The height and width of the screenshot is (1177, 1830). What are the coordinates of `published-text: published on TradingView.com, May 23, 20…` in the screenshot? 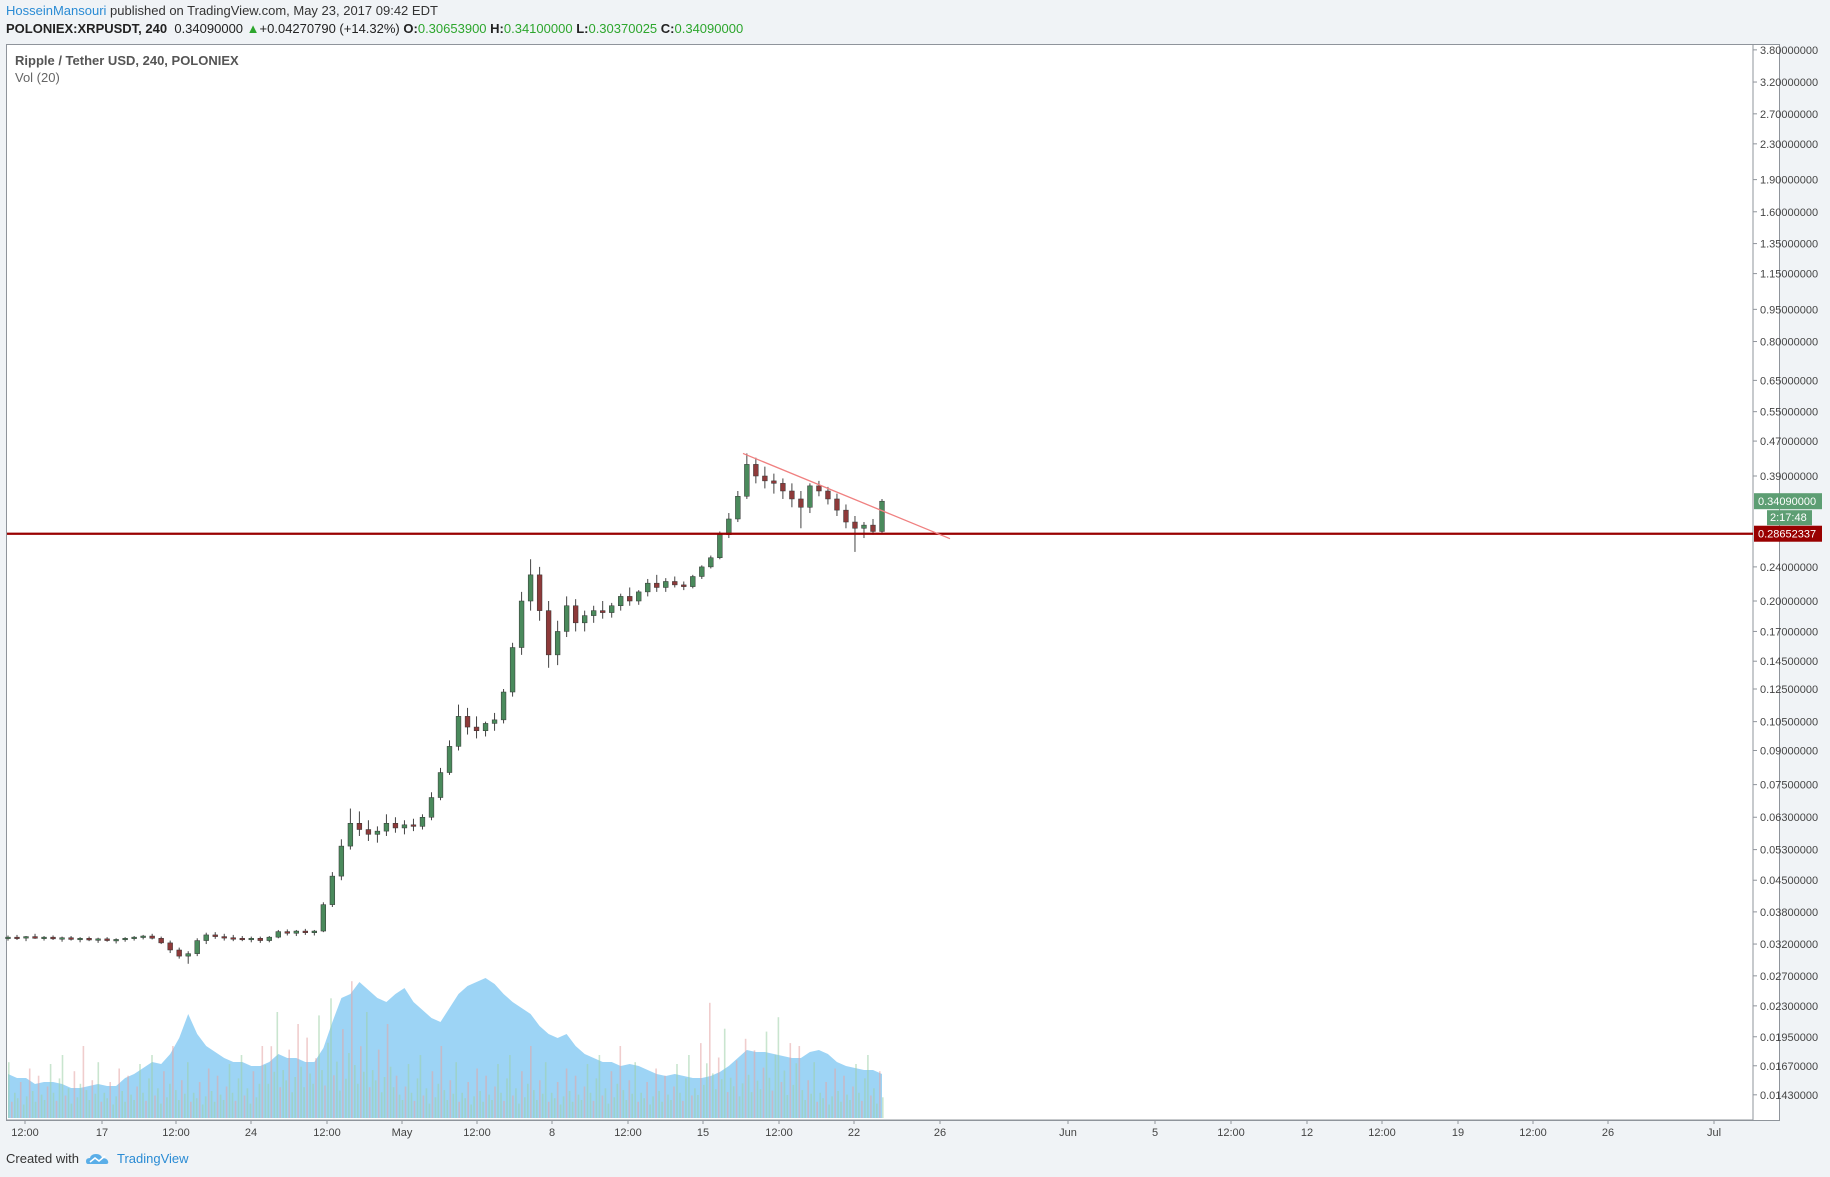 It's located at (272, 10).